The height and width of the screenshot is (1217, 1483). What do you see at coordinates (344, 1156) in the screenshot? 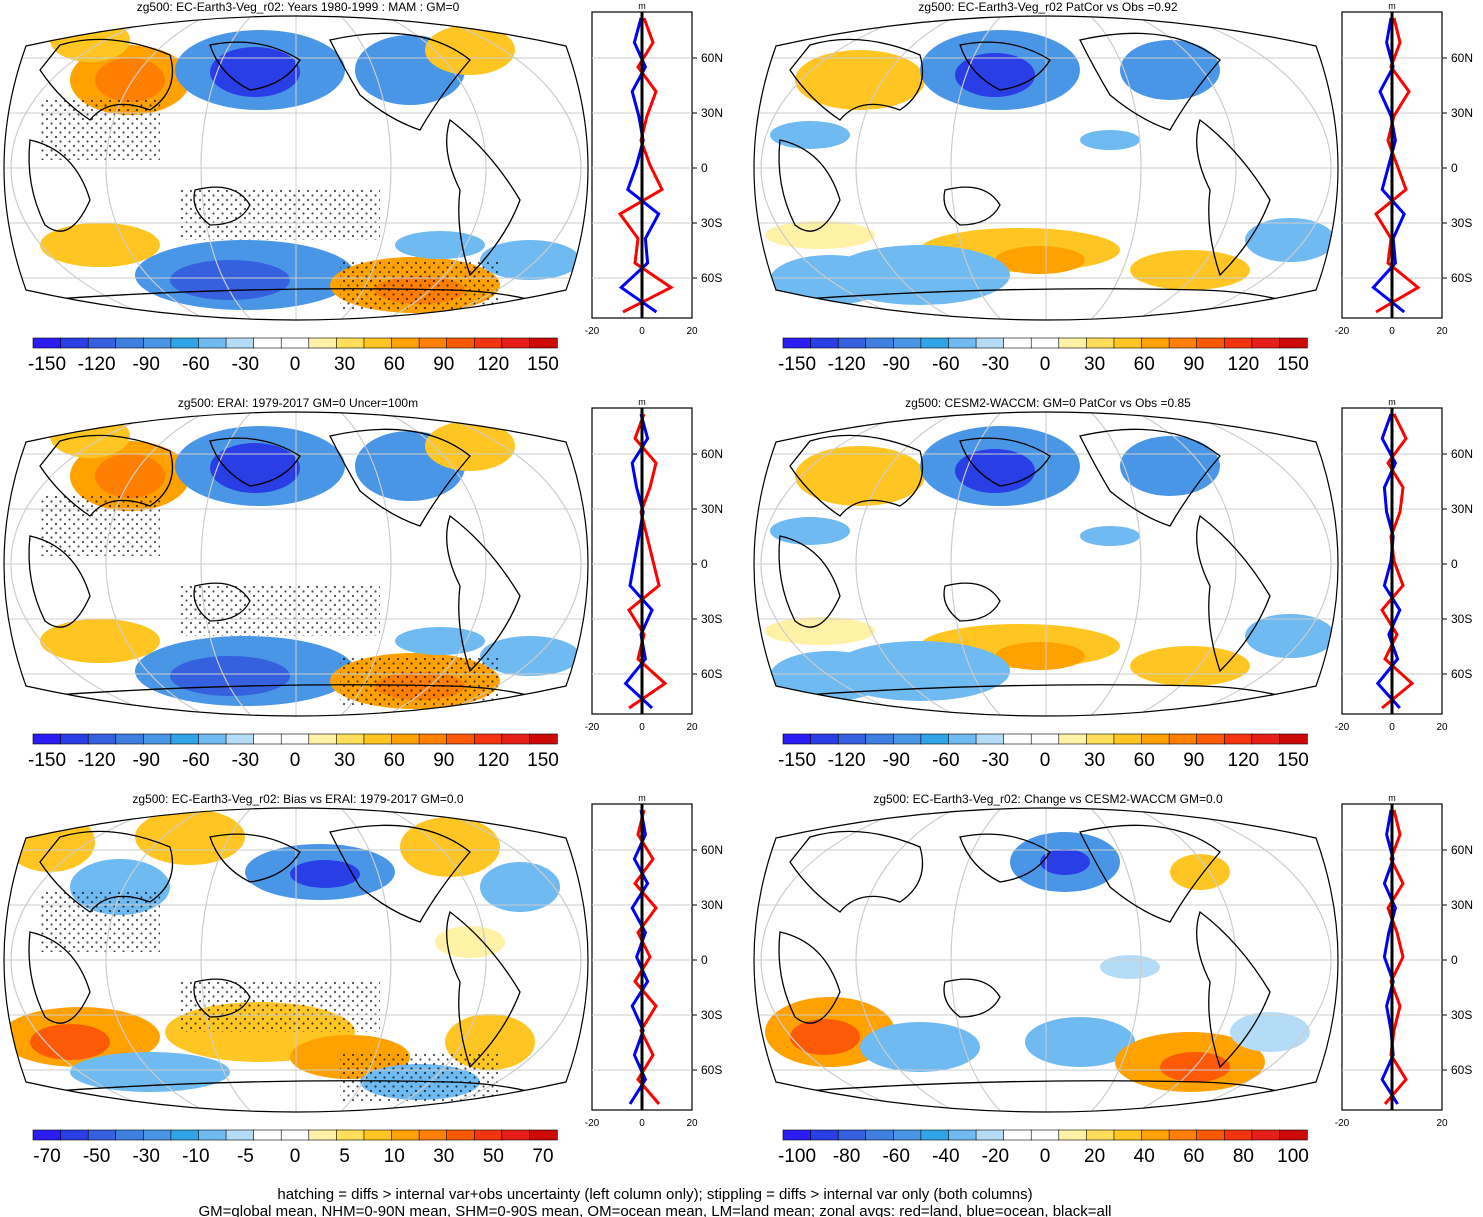
I see `colorbar-label: 5` at bounding box center [344, 1156].